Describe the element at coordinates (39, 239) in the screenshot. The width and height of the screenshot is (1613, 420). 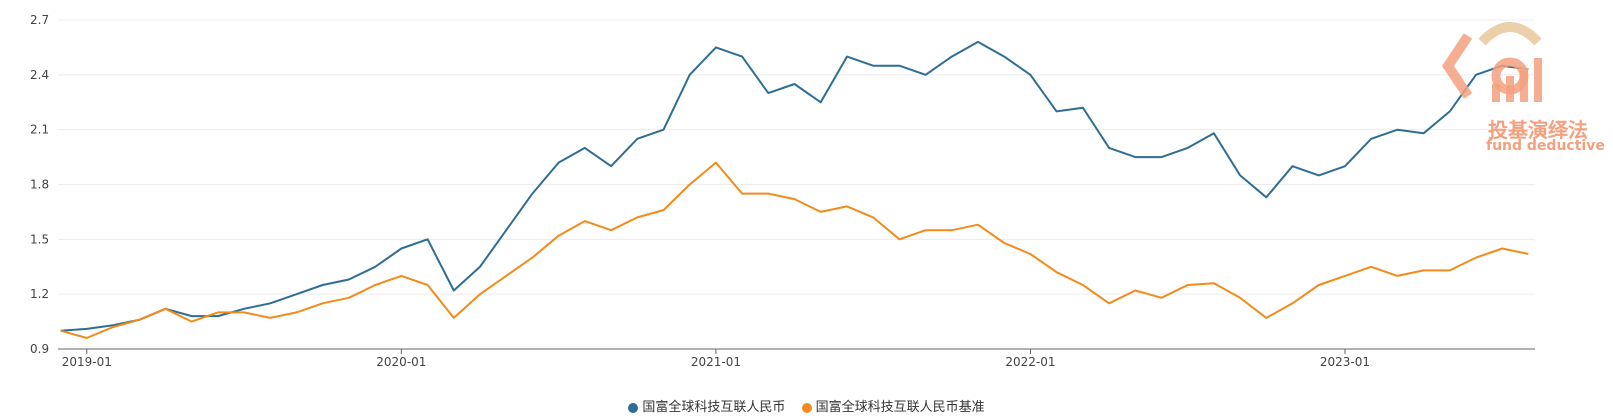
I see `y-tick-label: 1.5` at that location.